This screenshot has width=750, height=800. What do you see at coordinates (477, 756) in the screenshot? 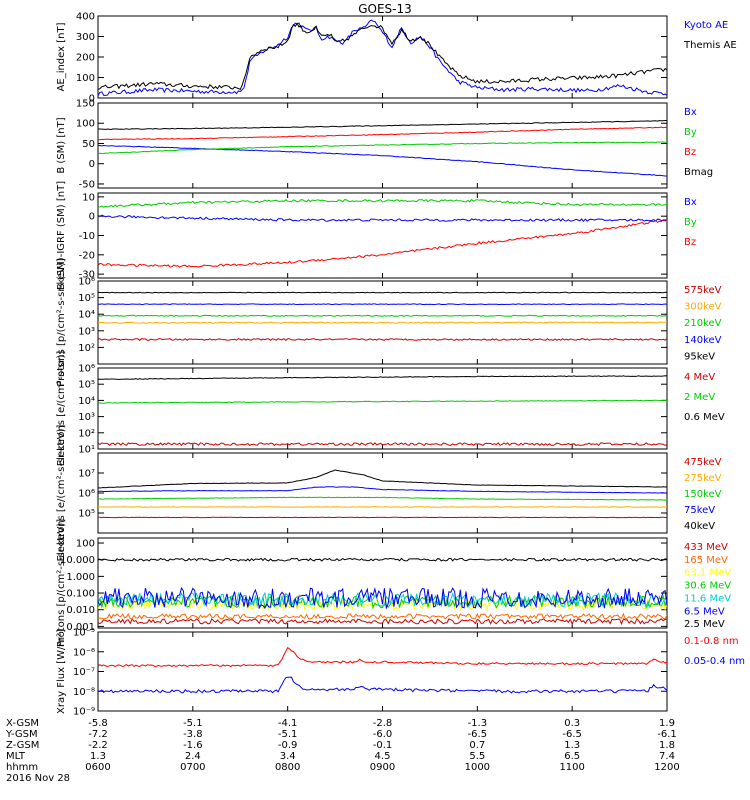
I see `ephemeris-value: 5.5` at bounding box center [477, 756].